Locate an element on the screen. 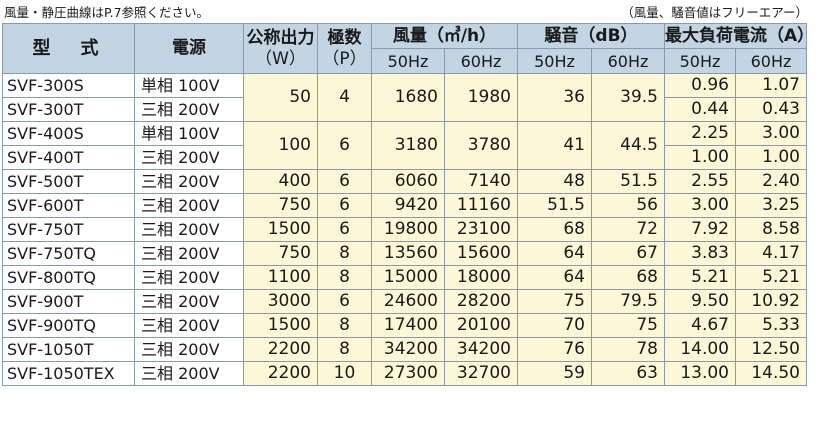 The width and height of the screenshot is (816, 429). cell-current-50hz: 0.96 is located at coordinates (700, 85).